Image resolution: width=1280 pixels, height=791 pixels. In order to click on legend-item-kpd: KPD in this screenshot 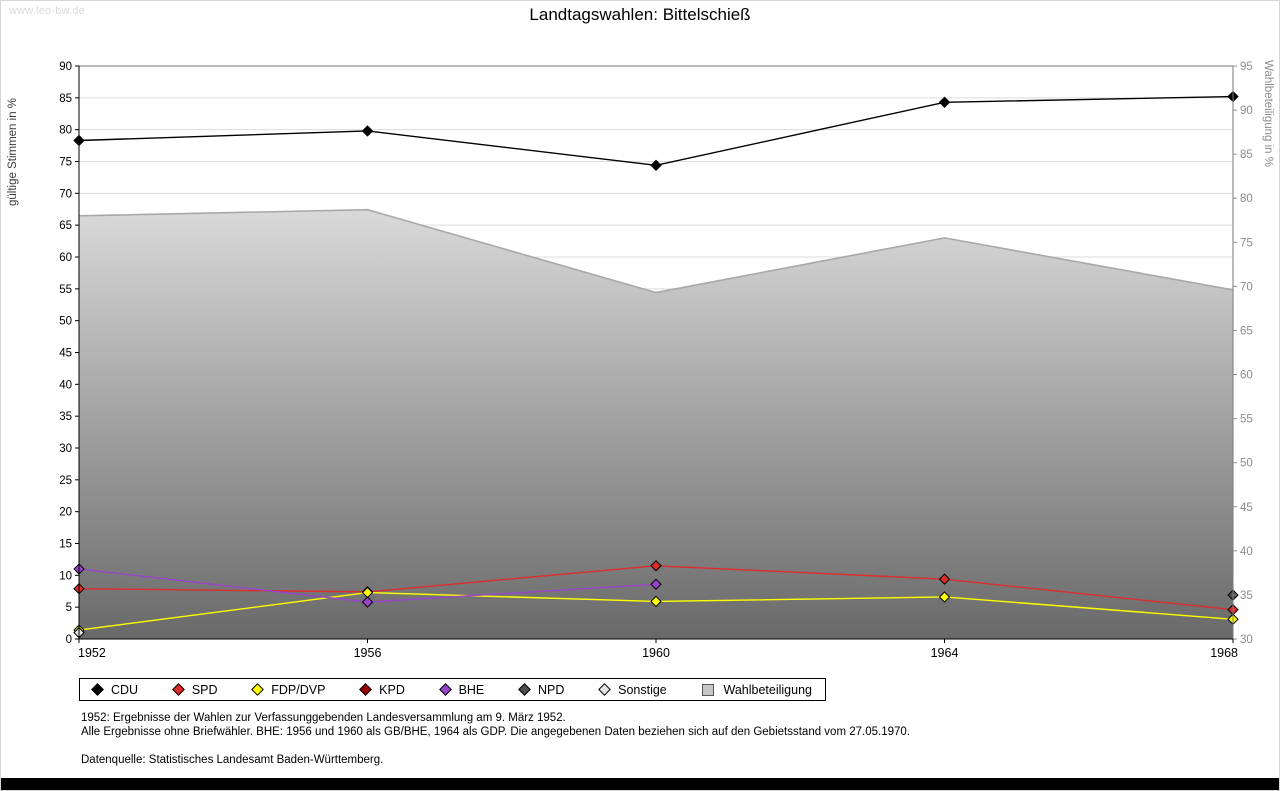, I will do `click(382, 689)`.